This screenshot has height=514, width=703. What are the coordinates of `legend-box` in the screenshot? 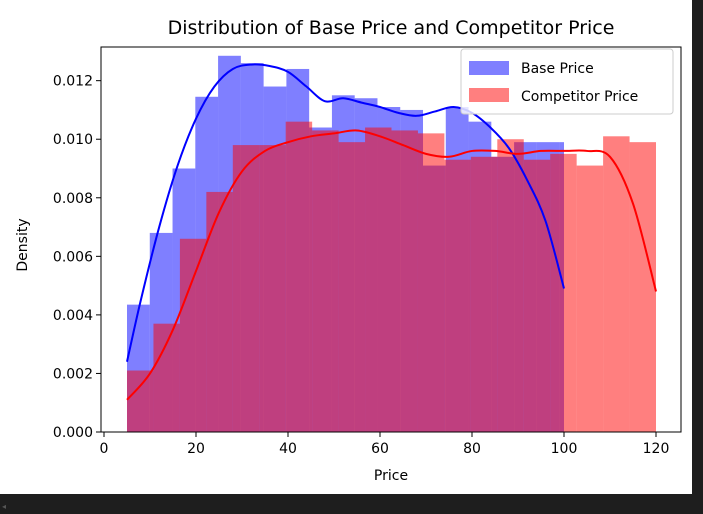 It's located at (567, 81).